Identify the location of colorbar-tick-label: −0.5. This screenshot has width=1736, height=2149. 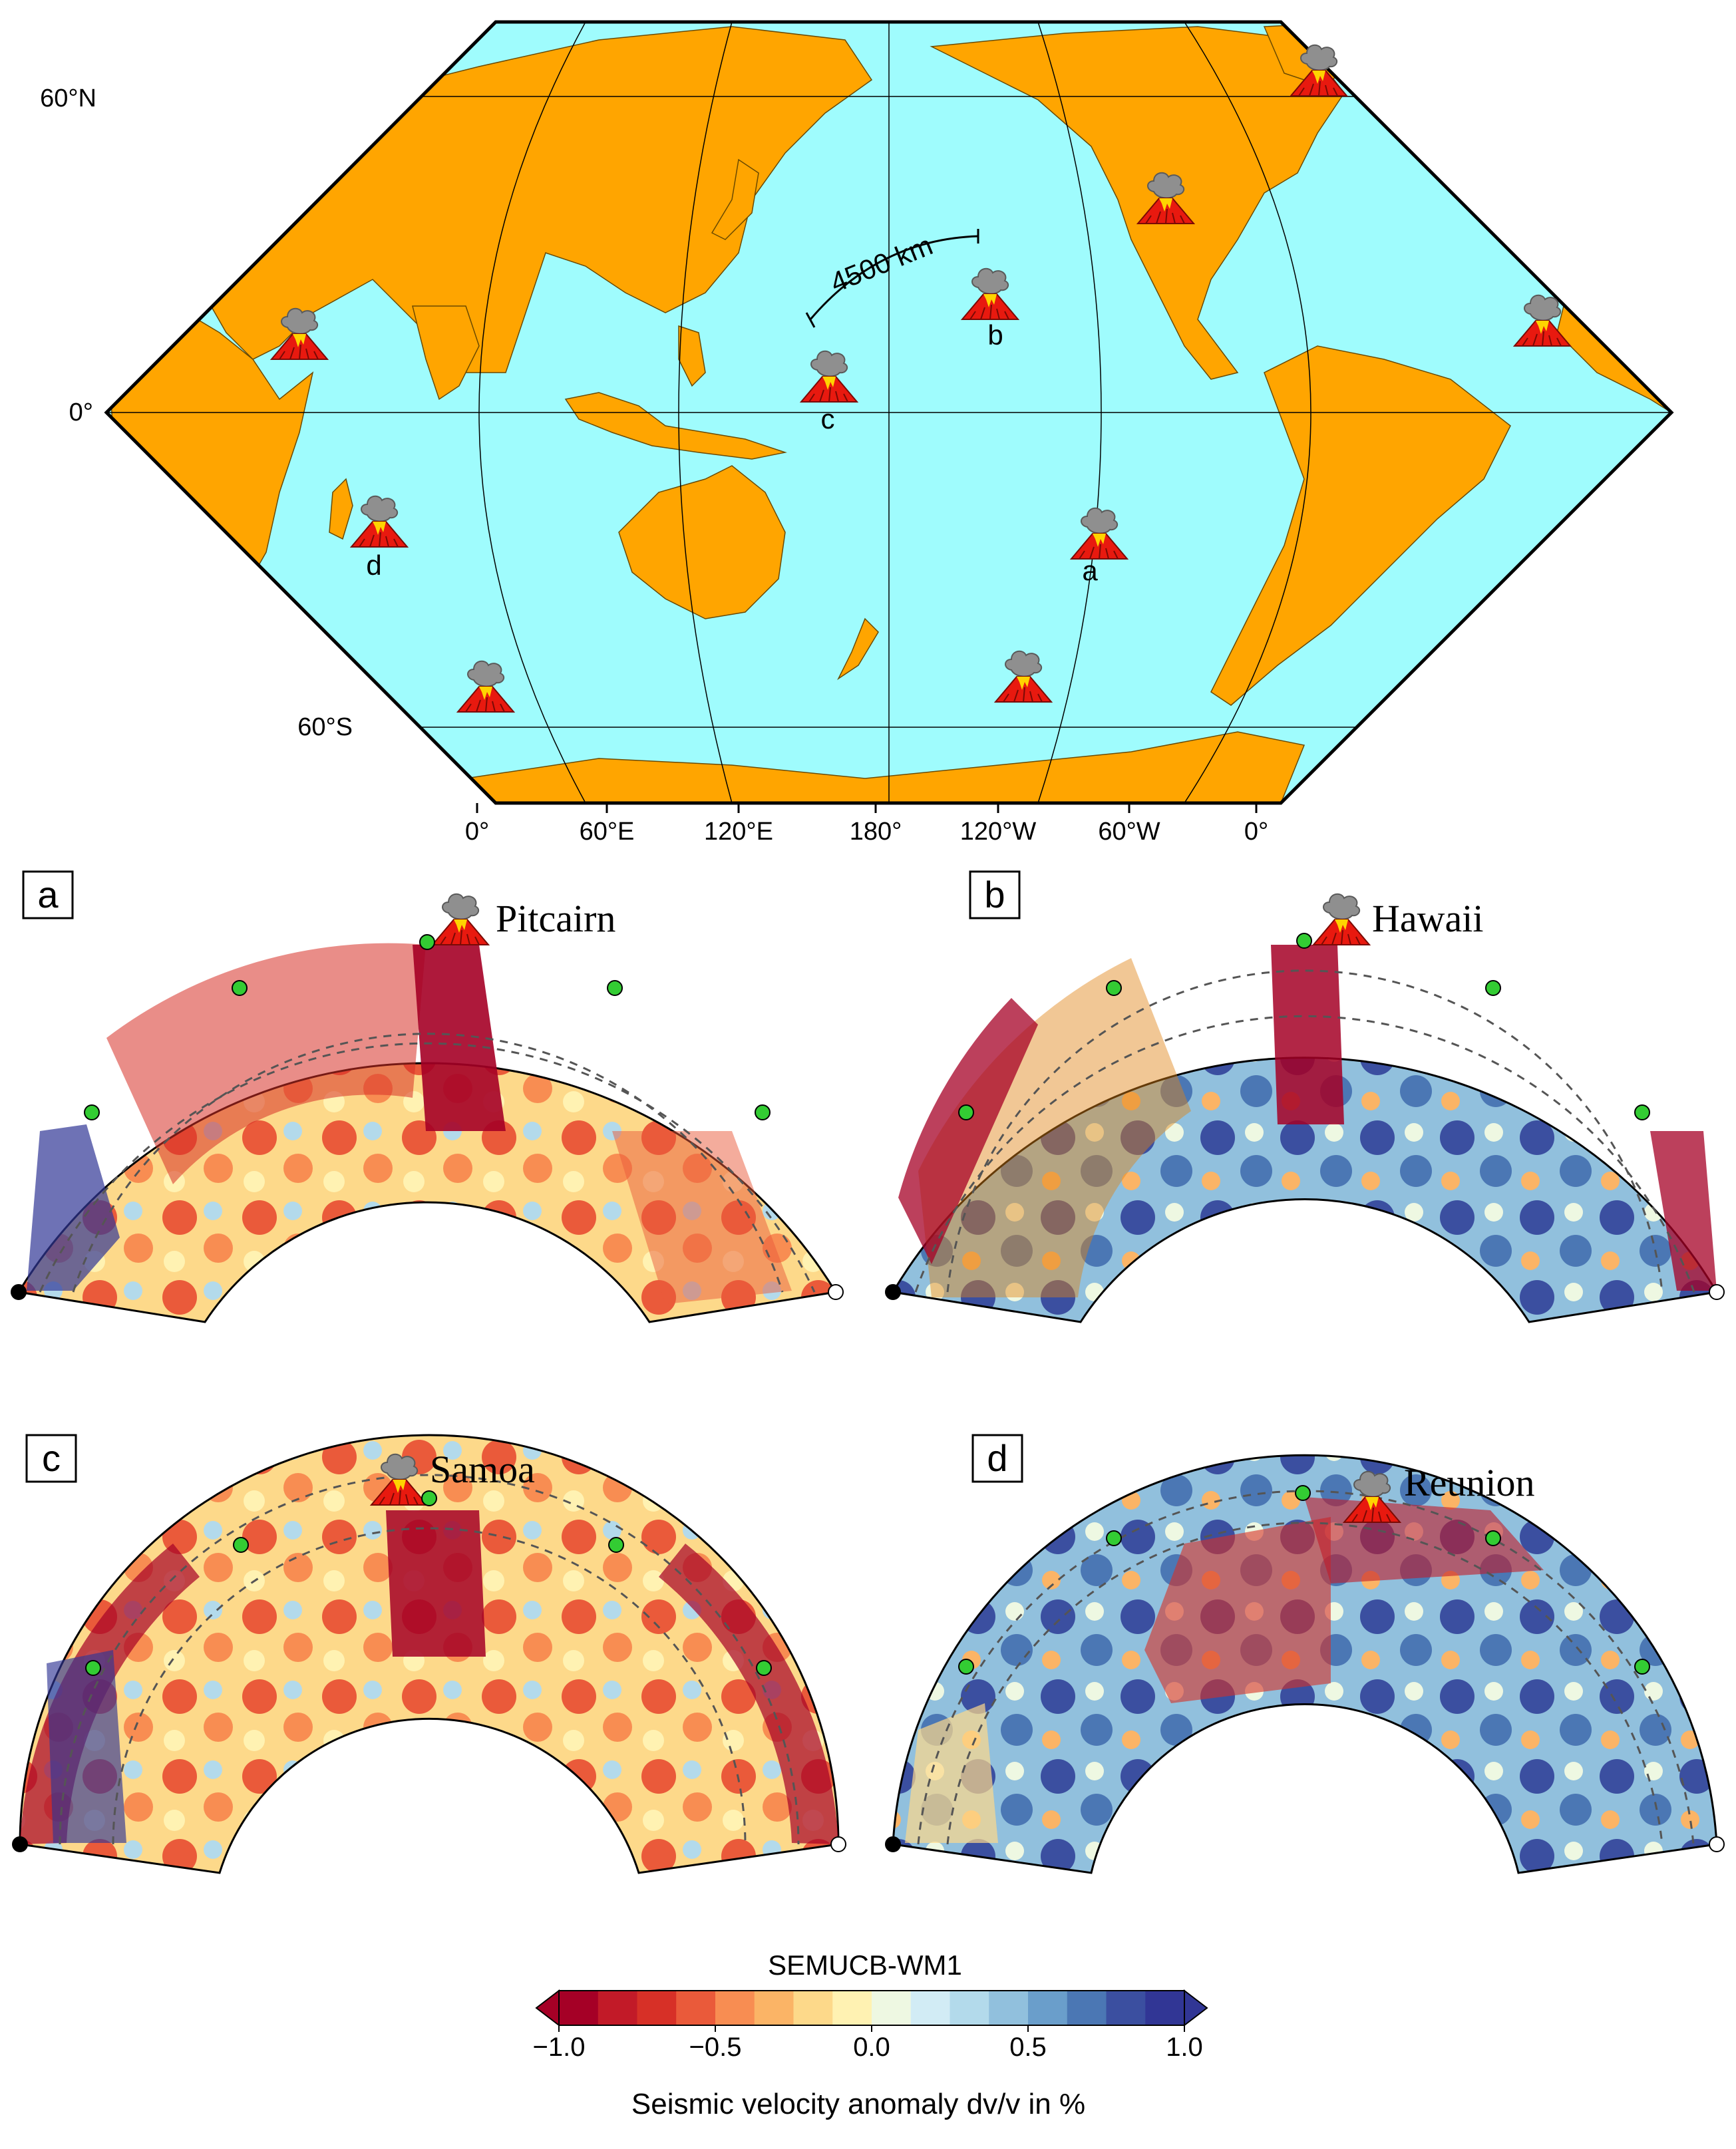
(715, 2047).